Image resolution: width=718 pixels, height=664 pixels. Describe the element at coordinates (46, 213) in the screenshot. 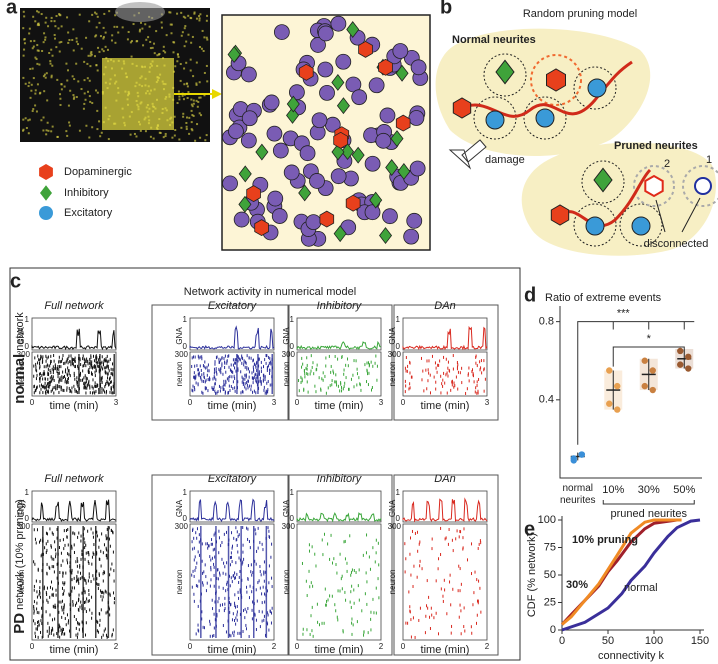

I see `legend-icon` at that location.